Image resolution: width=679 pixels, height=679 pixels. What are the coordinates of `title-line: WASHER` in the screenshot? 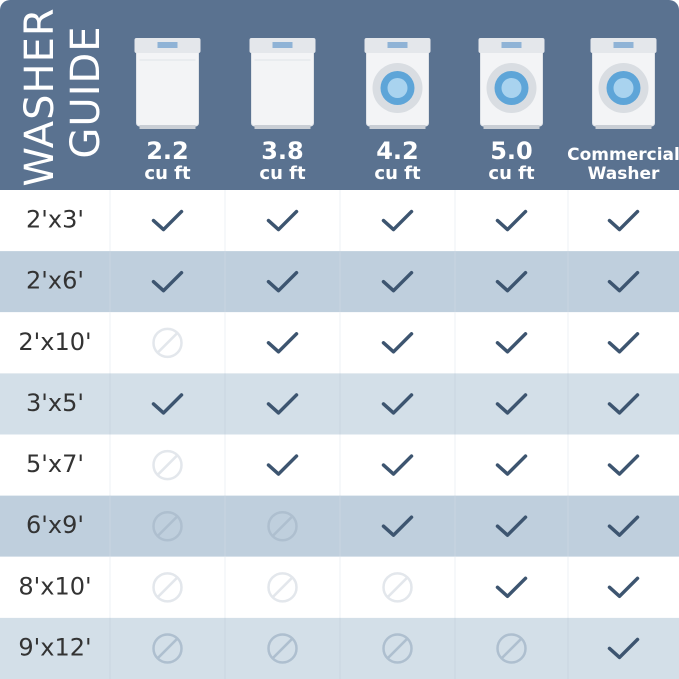 It's located at (40, 96).